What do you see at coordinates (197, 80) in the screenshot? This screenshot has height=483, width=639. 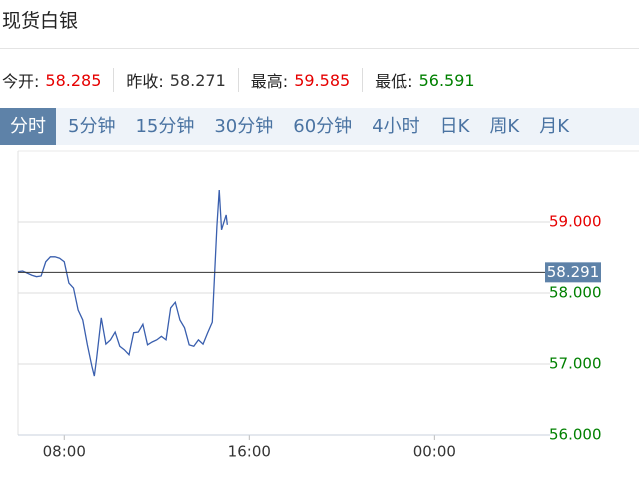 I see `stat-value: 58.271` at bounding box center [197, 80].